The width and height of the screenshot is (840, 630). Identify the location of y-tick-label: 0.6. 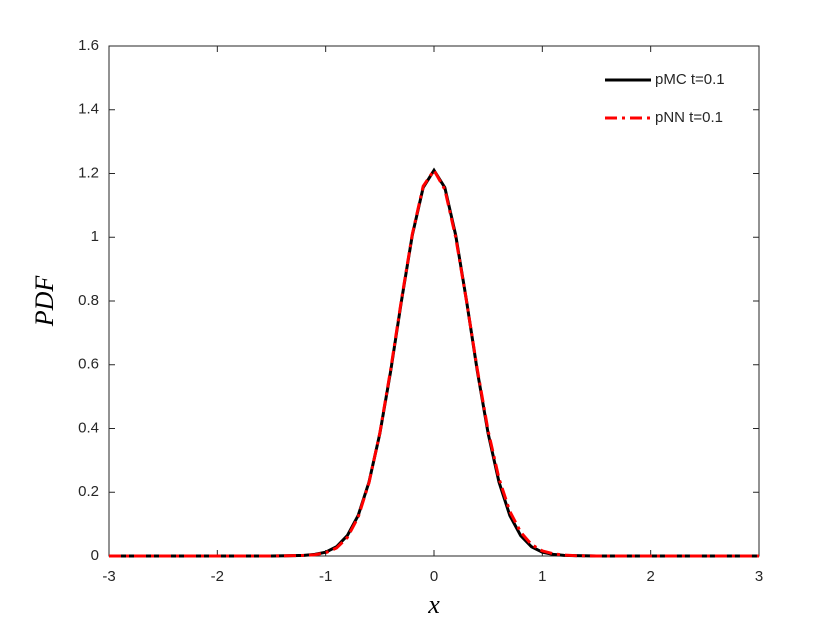
(88, 364).